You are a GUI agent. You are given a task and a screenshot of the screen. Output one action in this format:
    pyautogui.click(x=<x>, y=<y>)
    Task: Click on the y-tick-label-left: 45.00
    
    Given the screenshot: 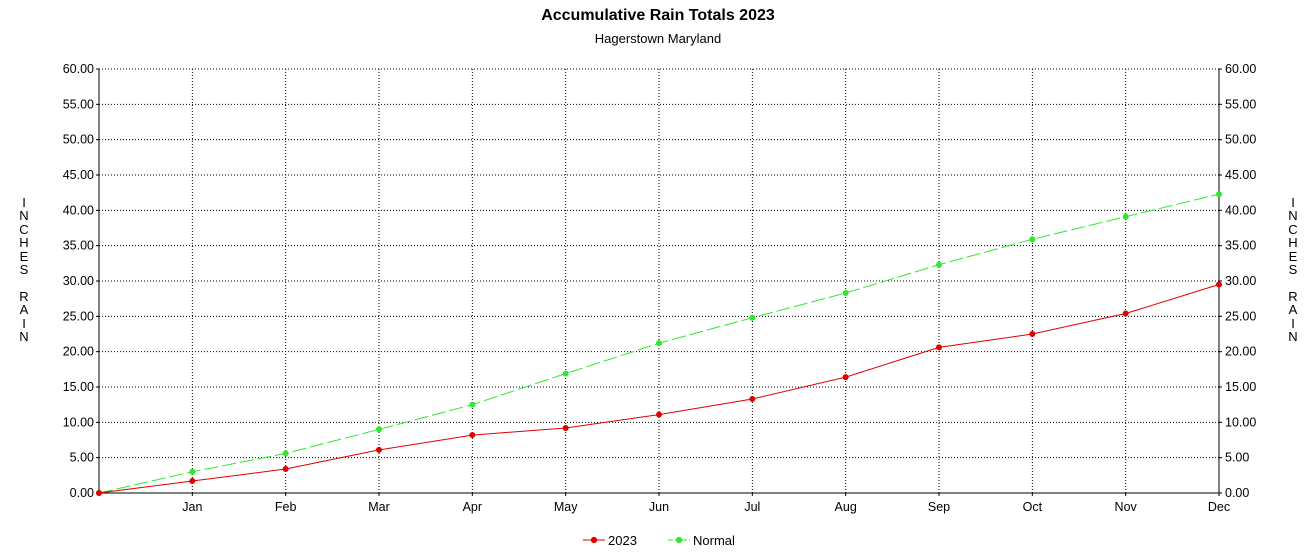 What is the action you would take?
    pyautogui.click(x=78, y=175)
    